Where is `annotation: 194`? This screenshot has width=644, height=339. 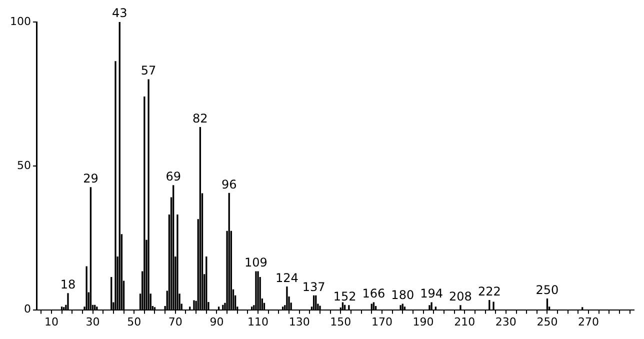
annotation: 194 is located at coordinates (432, 293).